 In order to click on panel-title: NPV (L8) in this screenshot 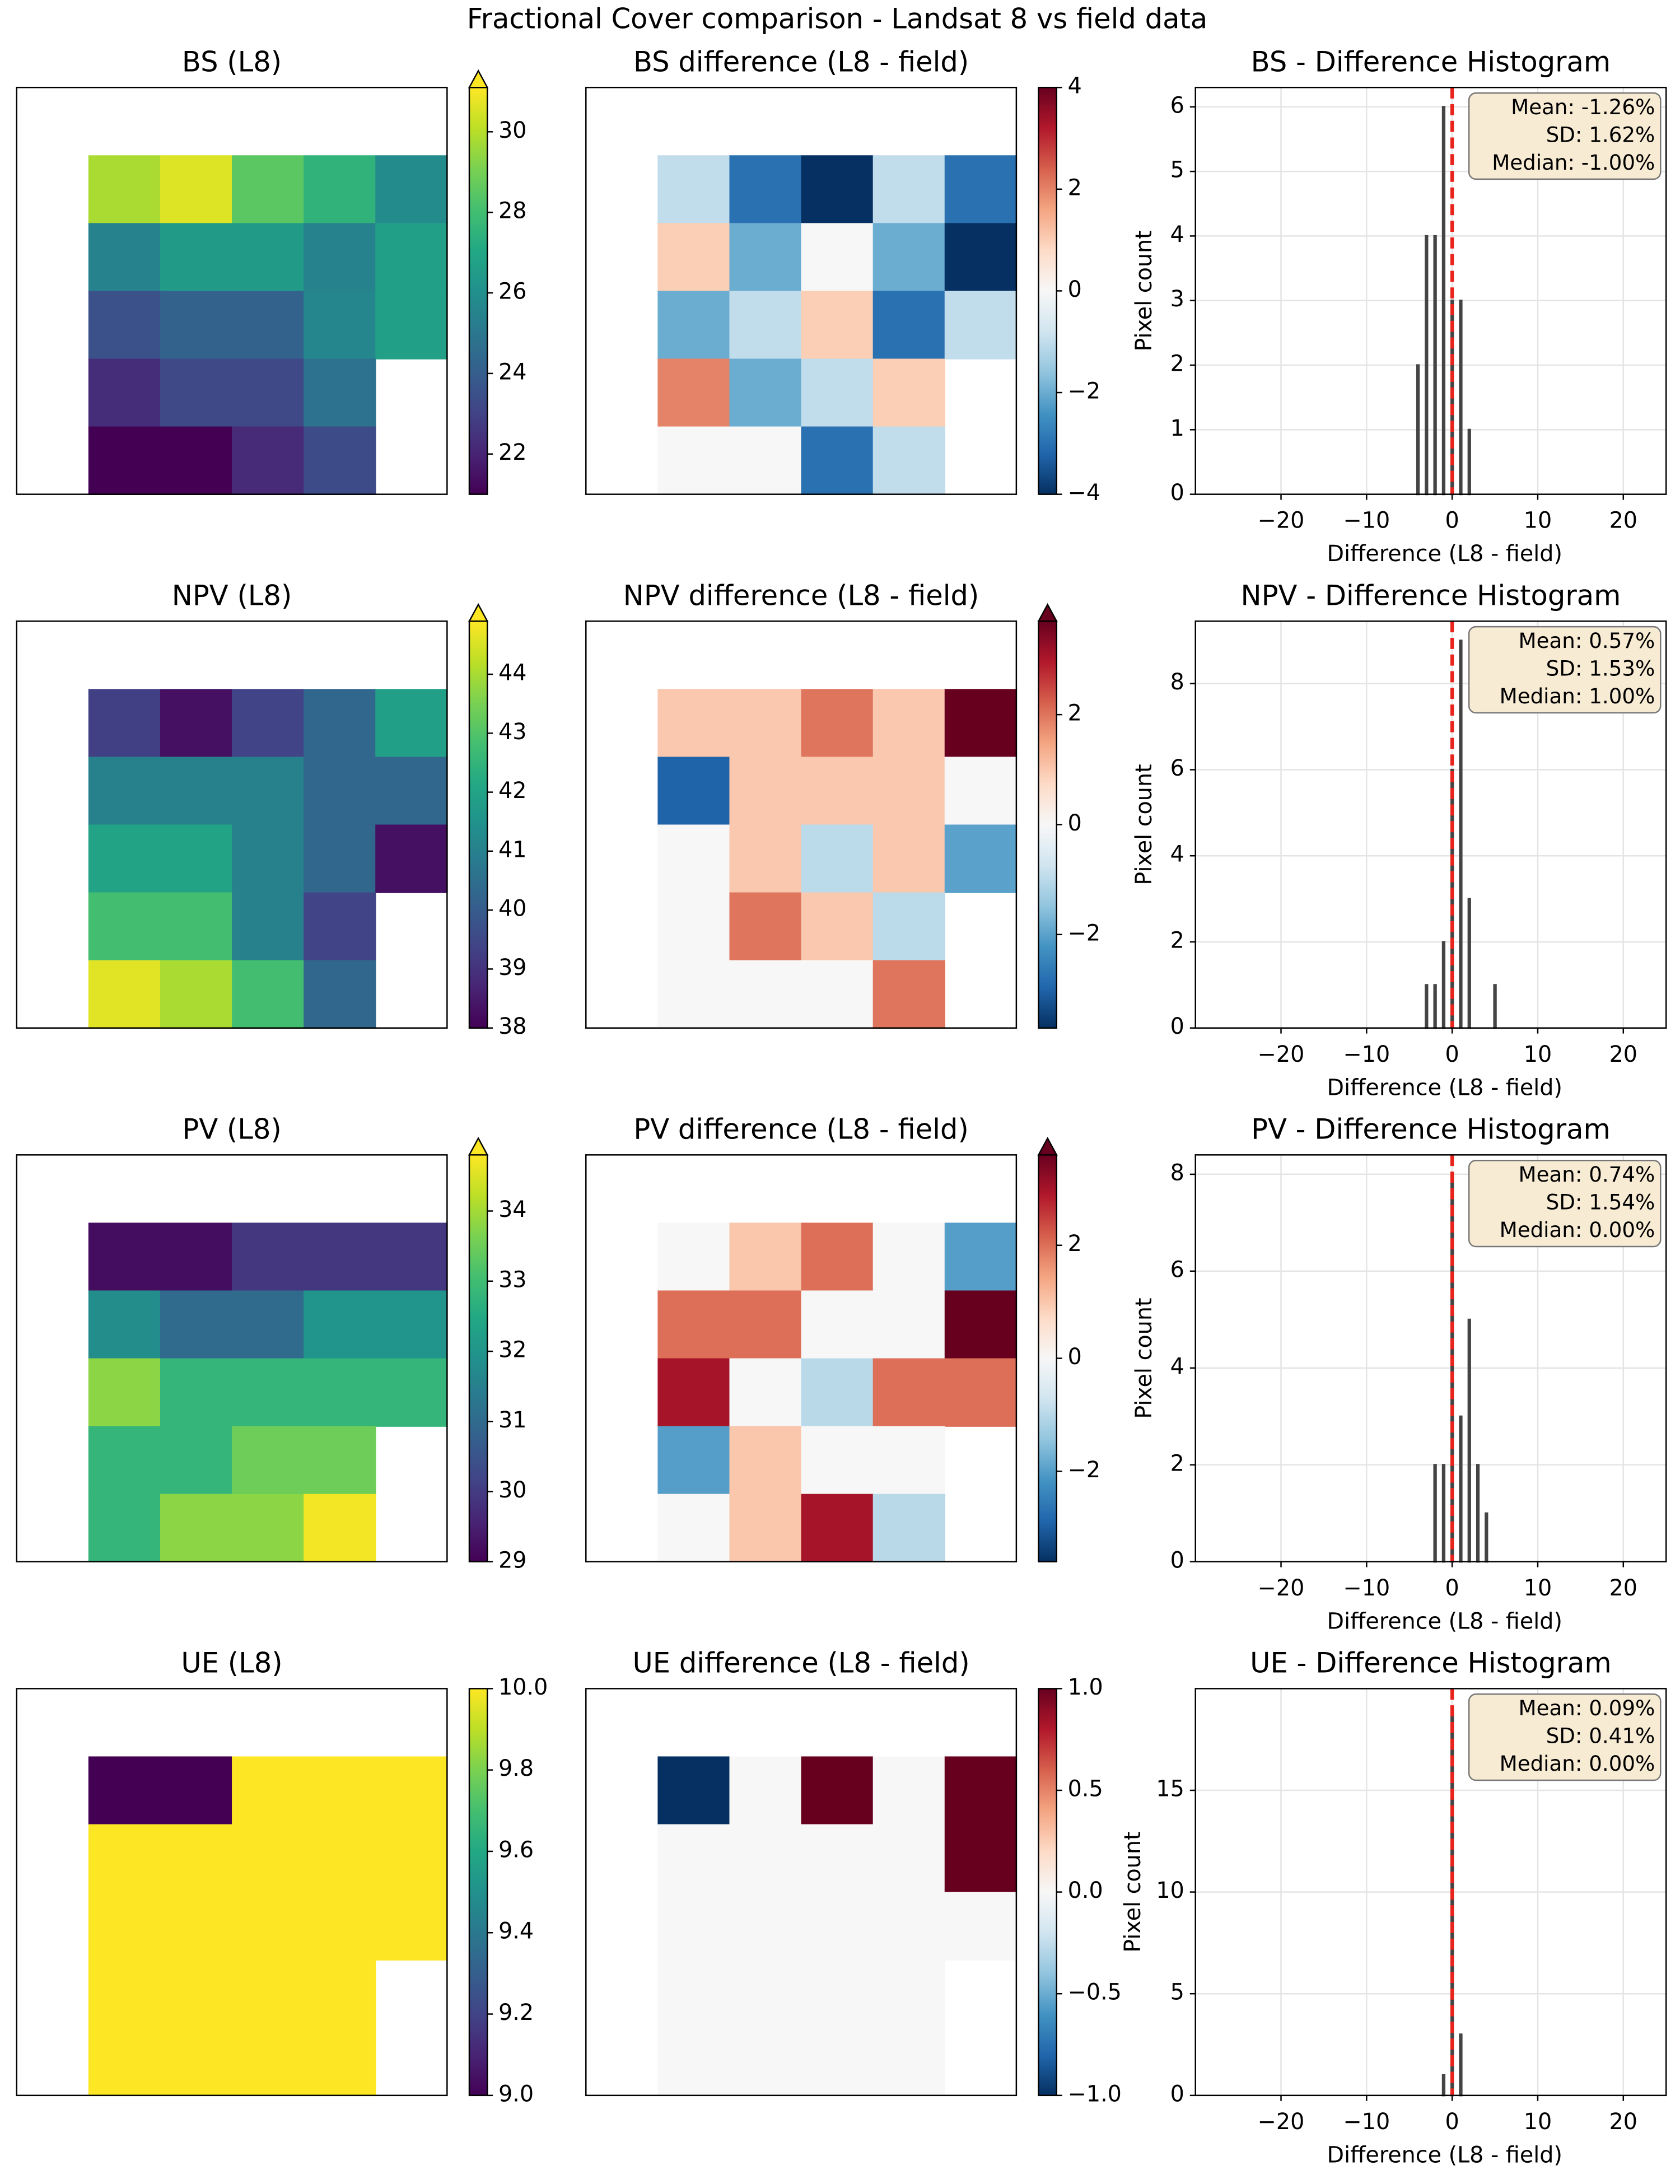, I will do `click(232, 596)`.